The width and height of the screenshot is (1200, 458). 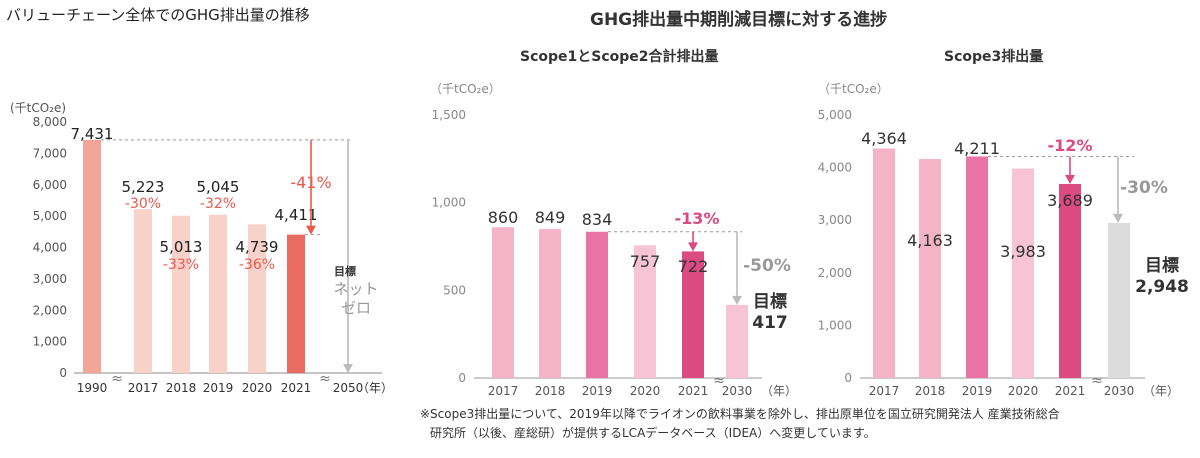 I want to click on middle-chart-subtitle: Scope1とScope2合計排出量, so click(x=619, y=57).